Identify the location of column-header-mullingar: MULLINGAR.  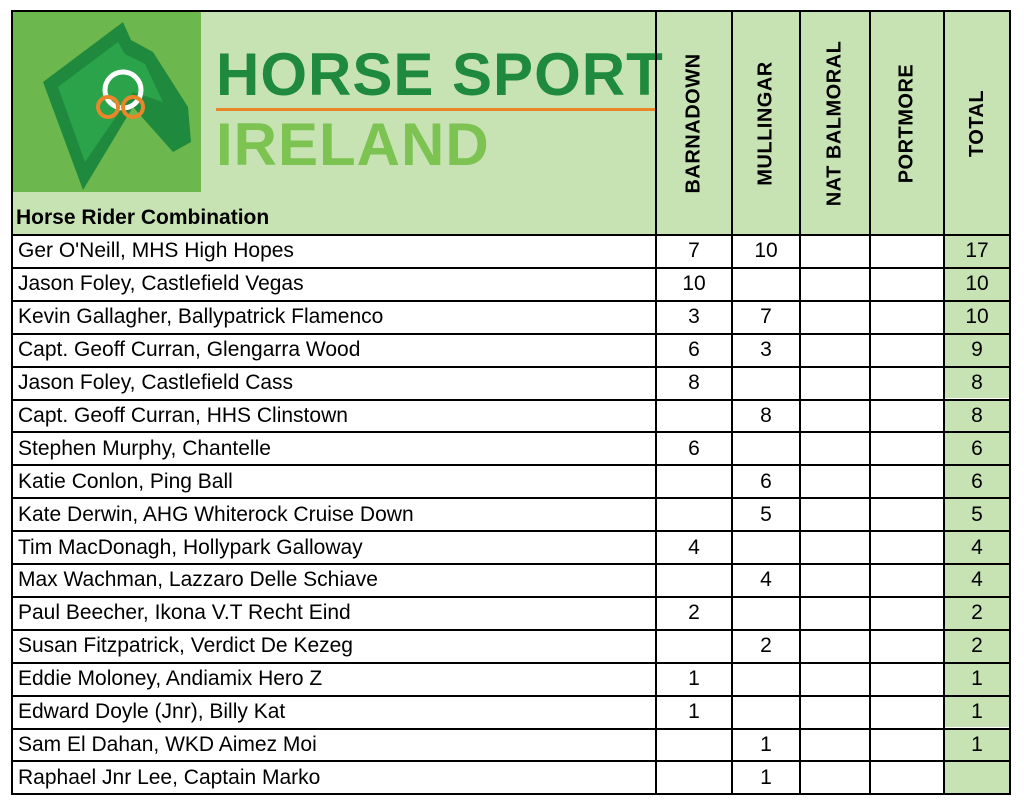
(765, 123).